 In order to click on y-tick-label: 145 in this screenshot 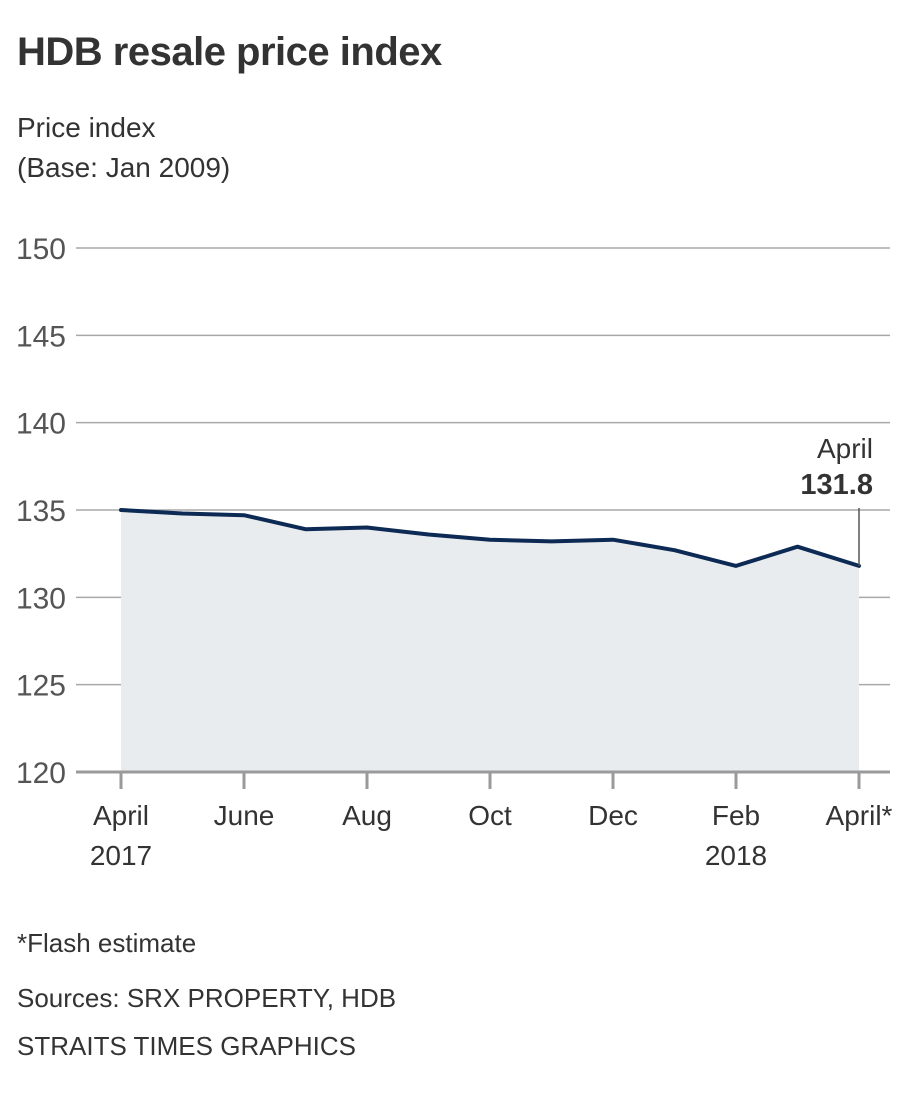, I will do `click(41, 336)`.